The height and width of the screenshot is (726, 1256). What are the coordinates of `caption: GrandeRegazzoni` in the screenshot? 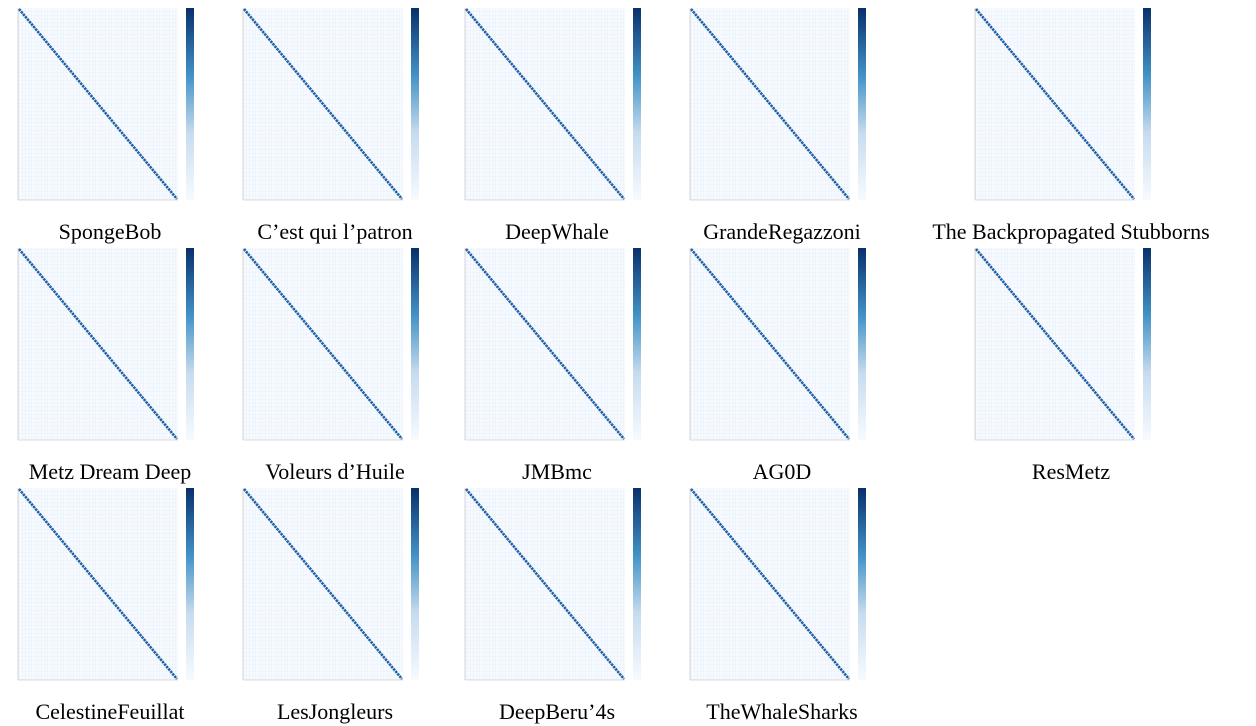 It's located at (782, 231).